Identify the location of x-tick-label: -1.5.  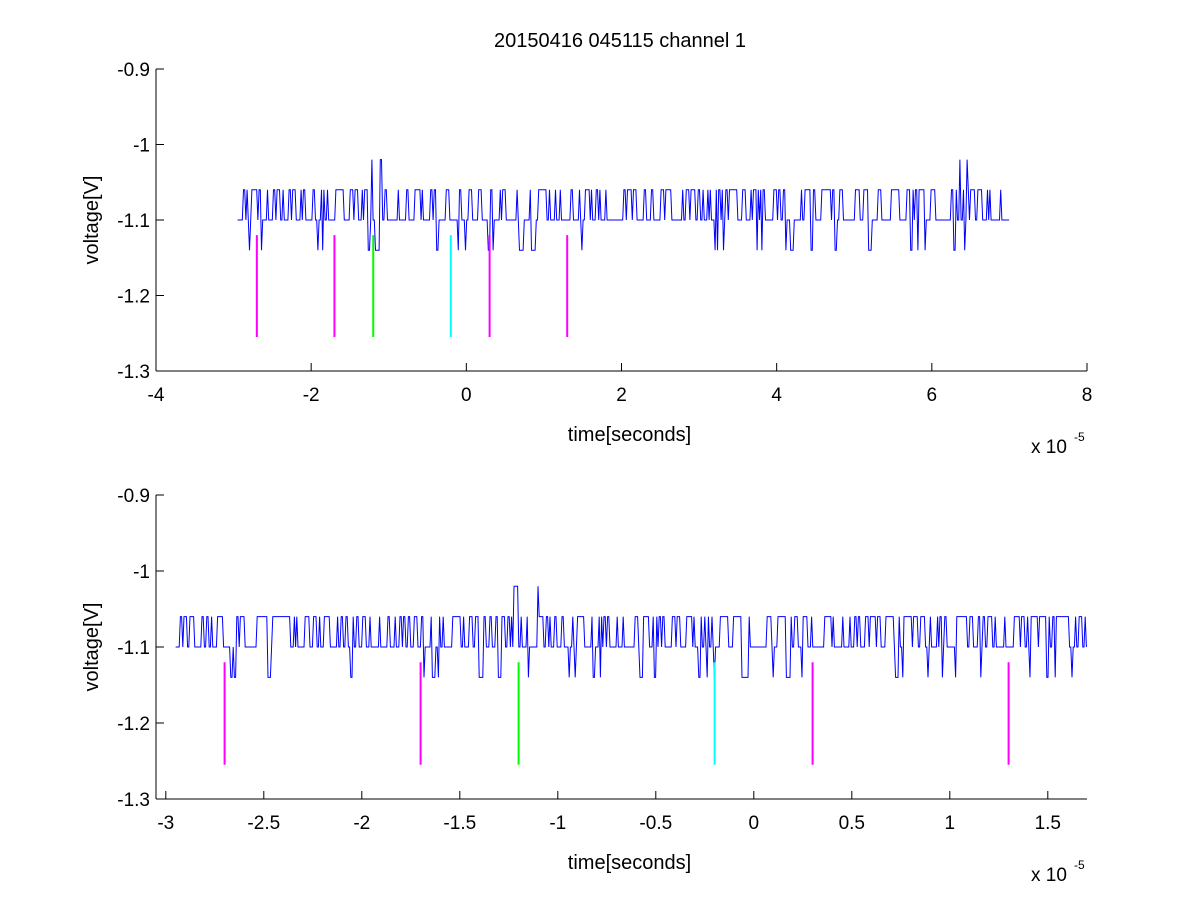
(459, 823).